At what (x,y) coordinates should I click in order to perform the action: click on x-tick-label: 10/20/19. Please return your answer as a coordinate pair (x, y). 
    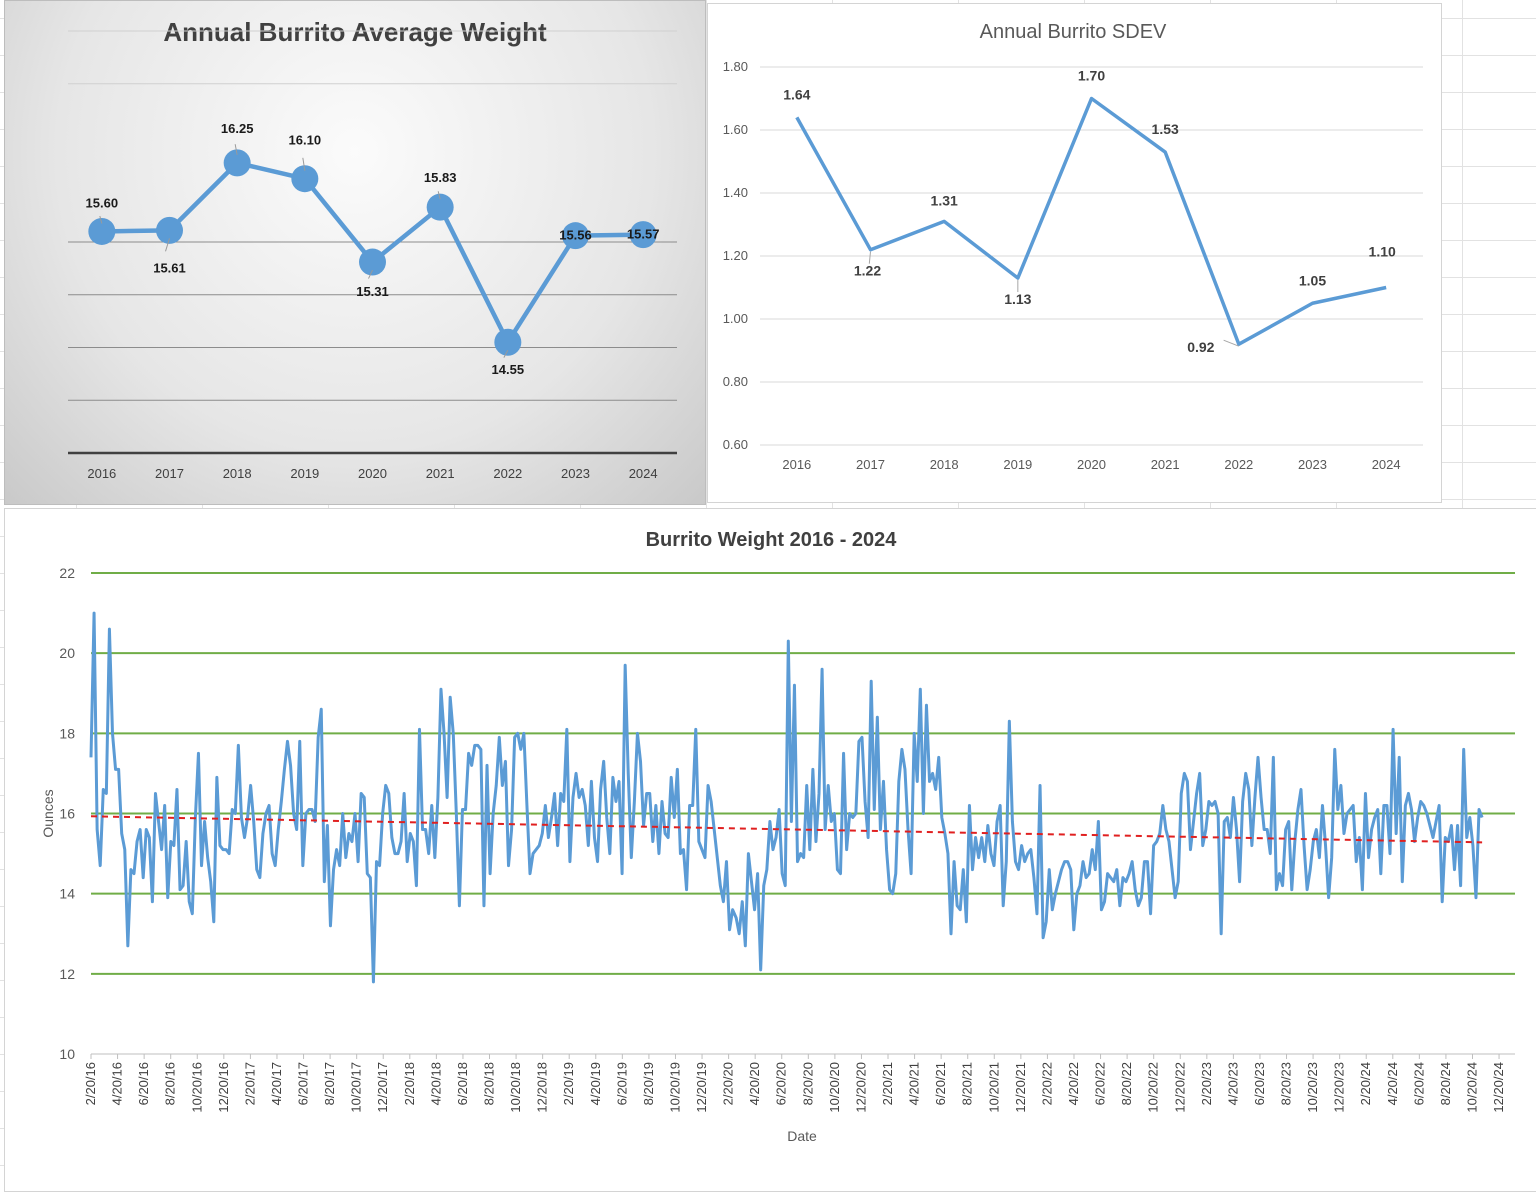
    Looking at the image, I should click on (674, 1087).